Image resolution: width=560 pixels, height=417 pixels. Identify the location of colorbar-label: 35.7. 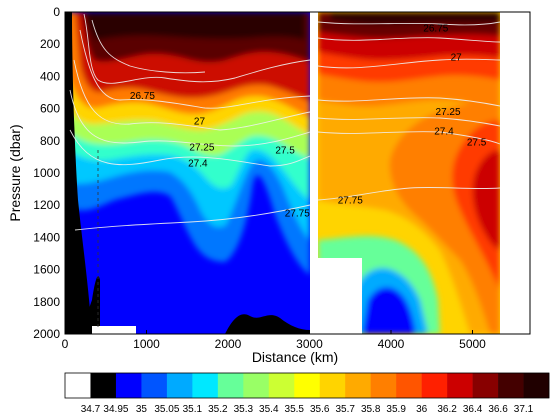
(345, 409).